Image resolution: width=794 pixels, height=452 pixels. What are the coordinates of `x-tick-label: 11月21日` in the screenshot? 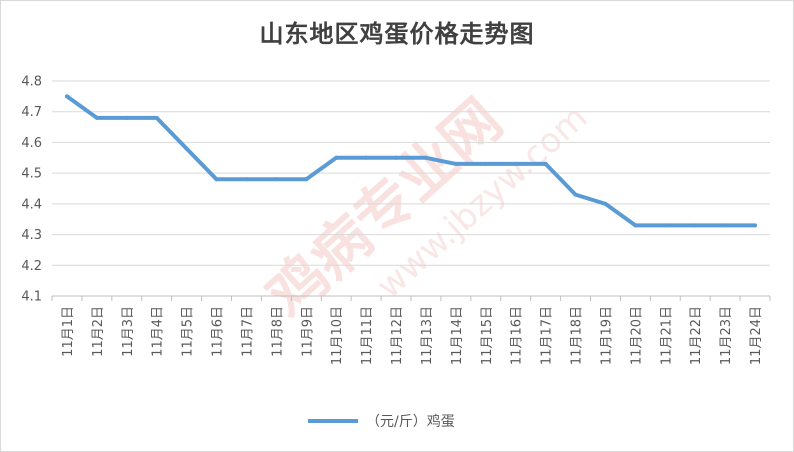 It's located at (666, 335).